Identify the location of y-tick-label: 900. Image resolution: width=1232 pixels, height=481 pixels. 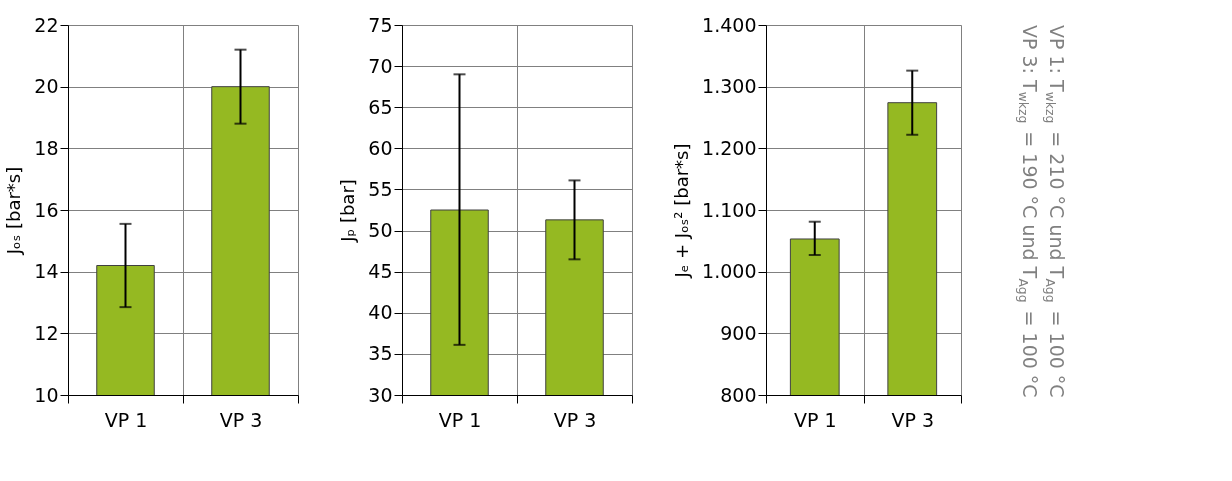
(738, 332).